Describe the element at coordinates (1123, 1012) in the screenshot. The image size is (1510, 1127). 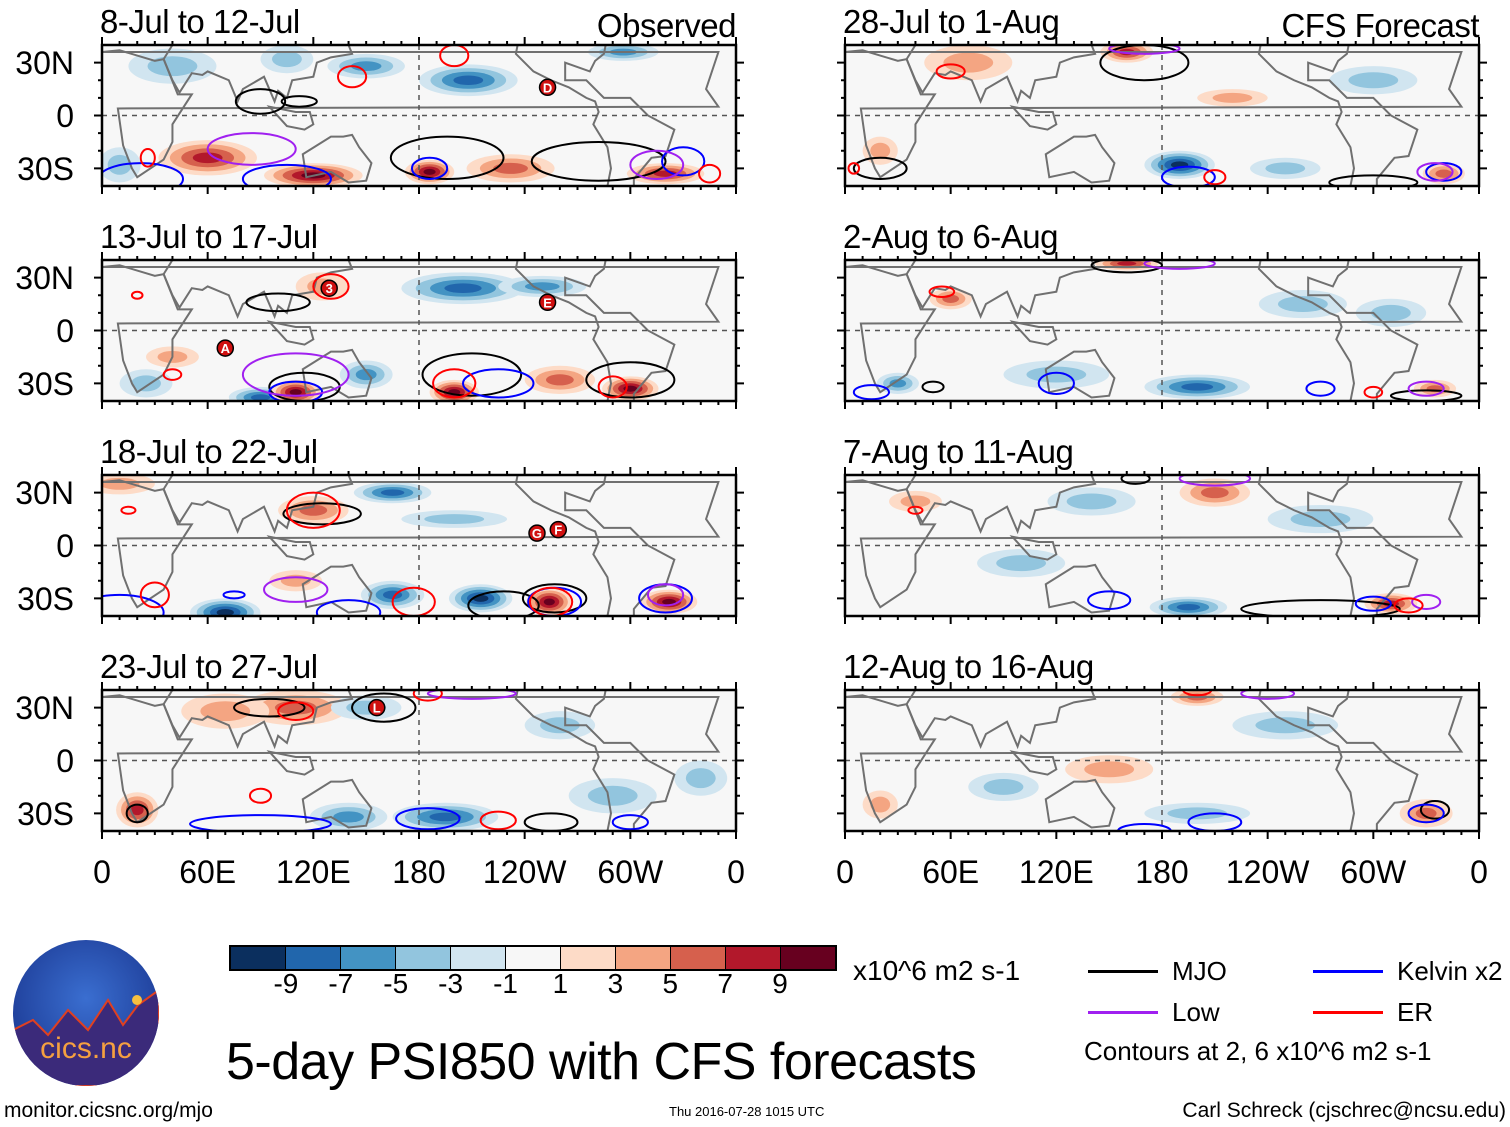
I see `legend-line-low` at that location.